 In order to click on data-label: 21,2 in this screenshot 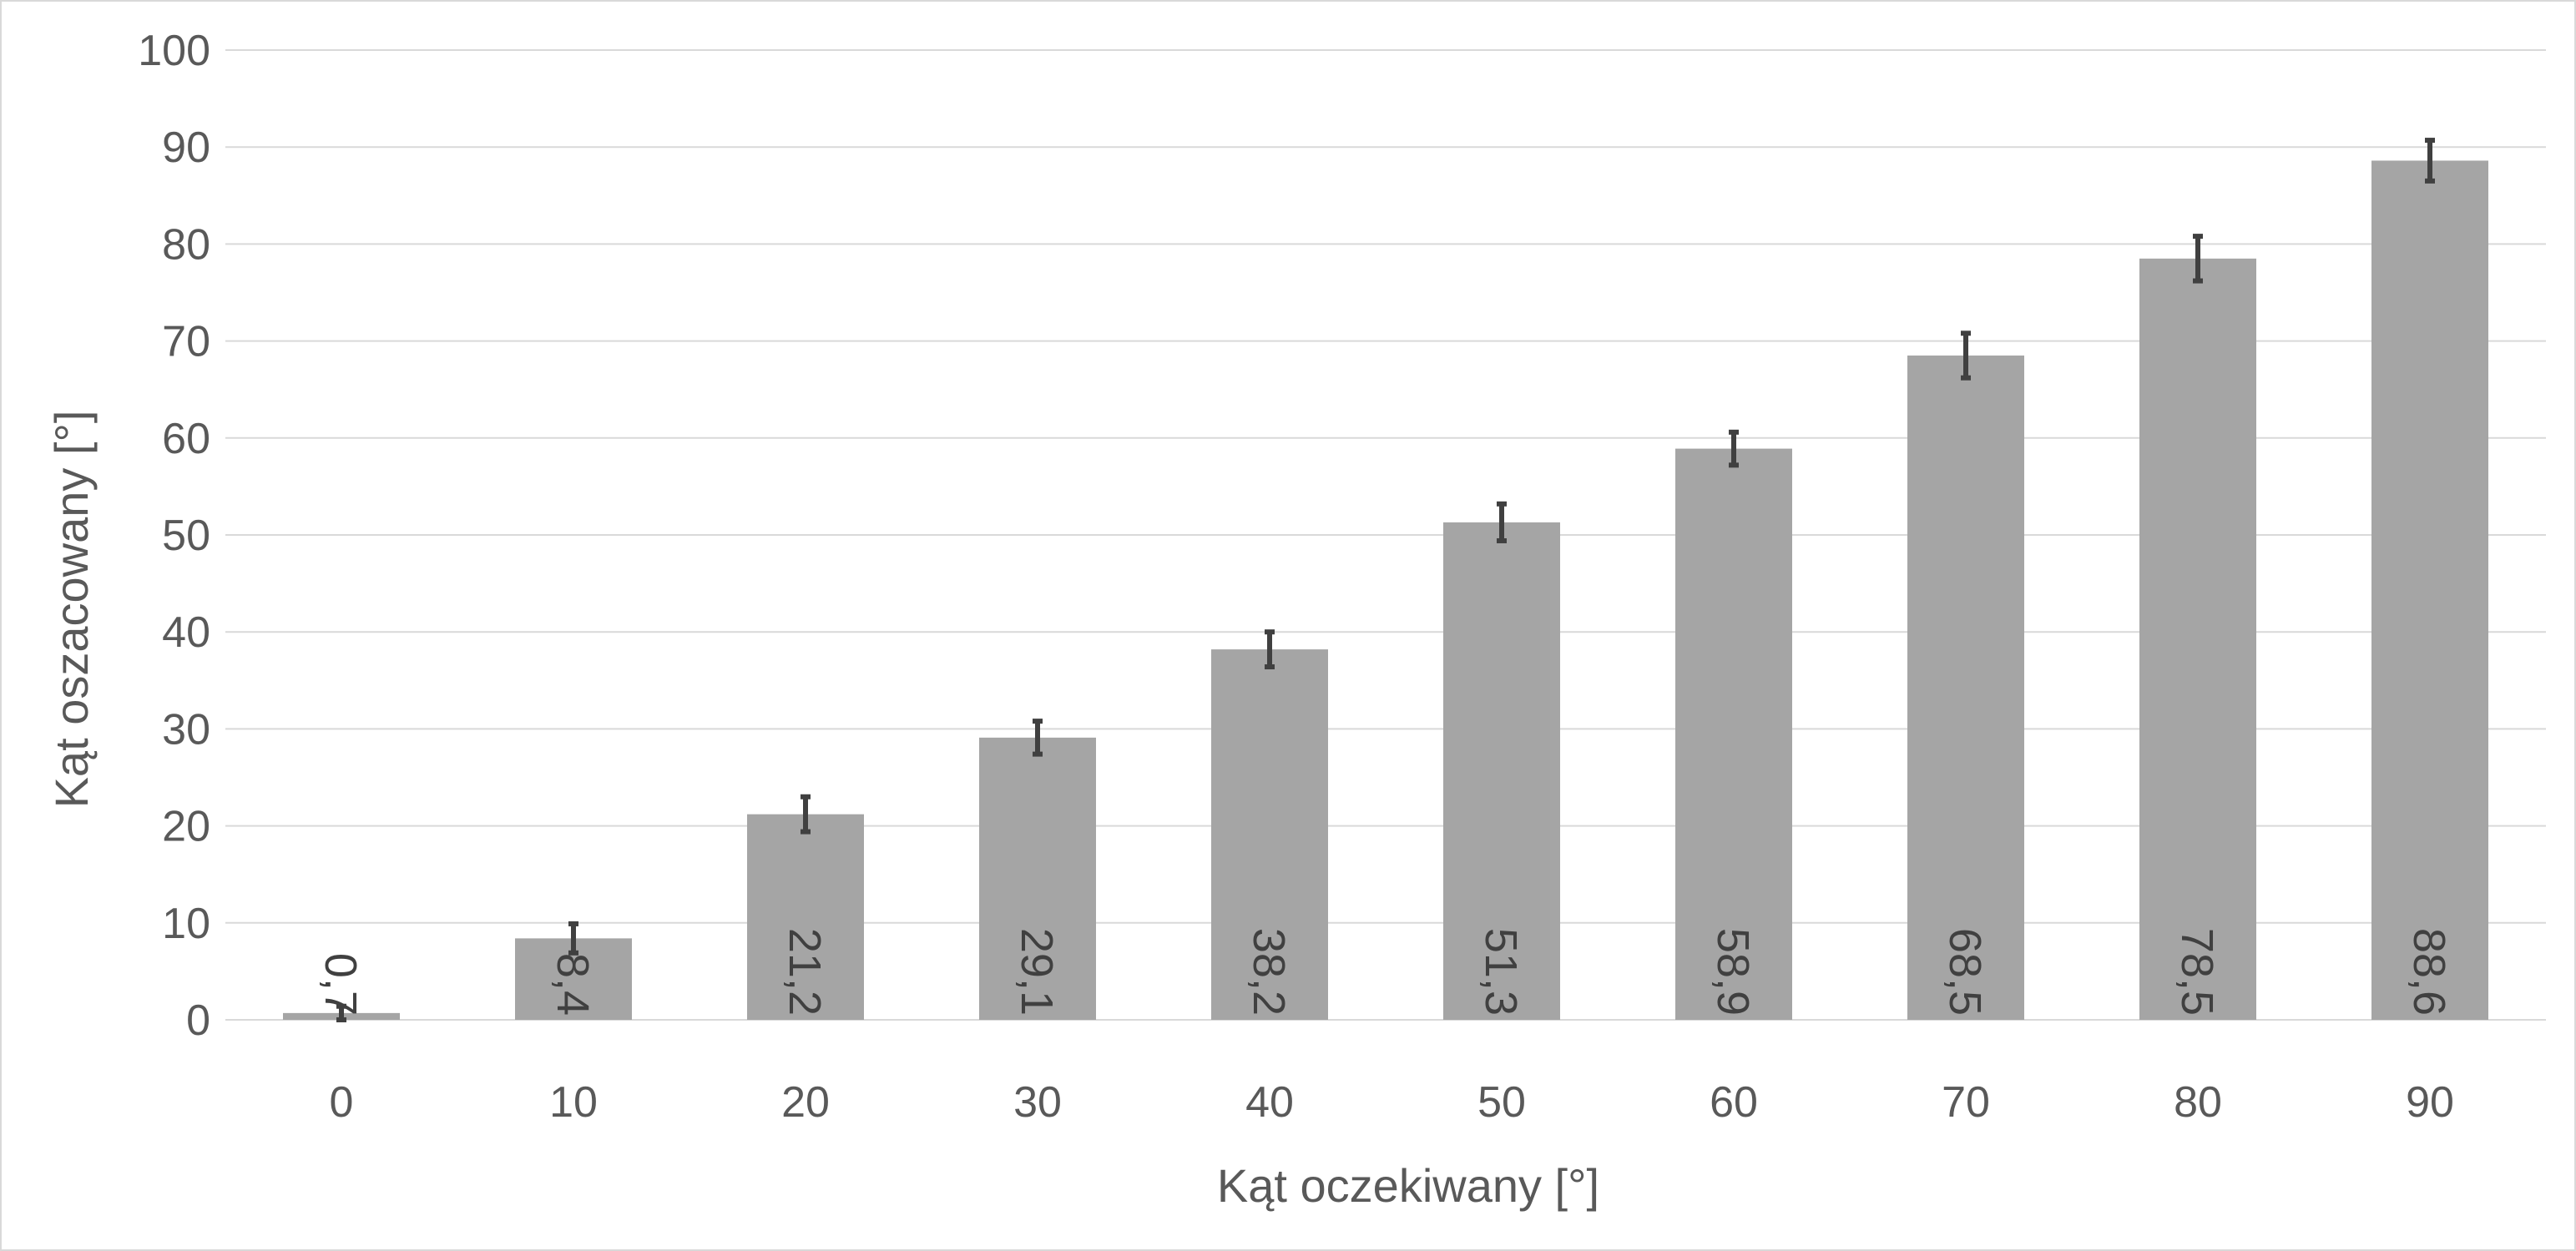, I will do `click(805, 972)`.